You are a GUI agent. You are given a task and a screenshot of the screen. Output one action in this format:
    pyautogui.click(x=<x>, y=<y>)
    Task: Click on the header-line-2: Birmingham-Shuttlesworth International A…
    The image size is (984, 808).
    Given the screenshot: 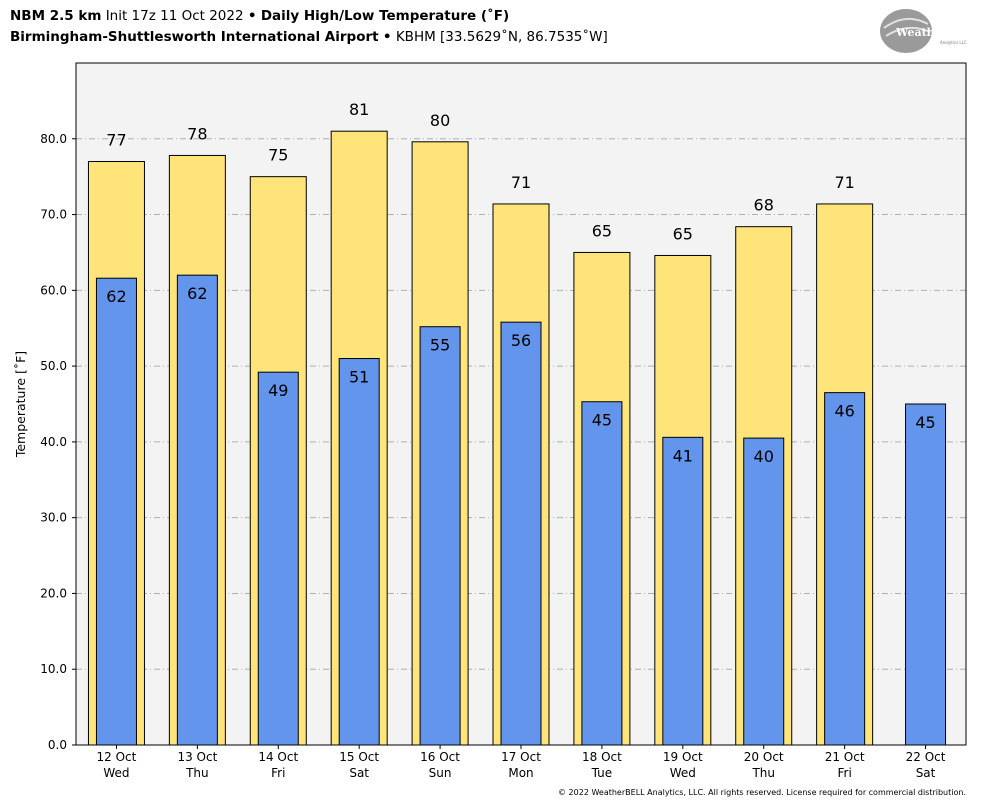 What is the action you would take?
    pyautogui.click(x=309, y=37)
    